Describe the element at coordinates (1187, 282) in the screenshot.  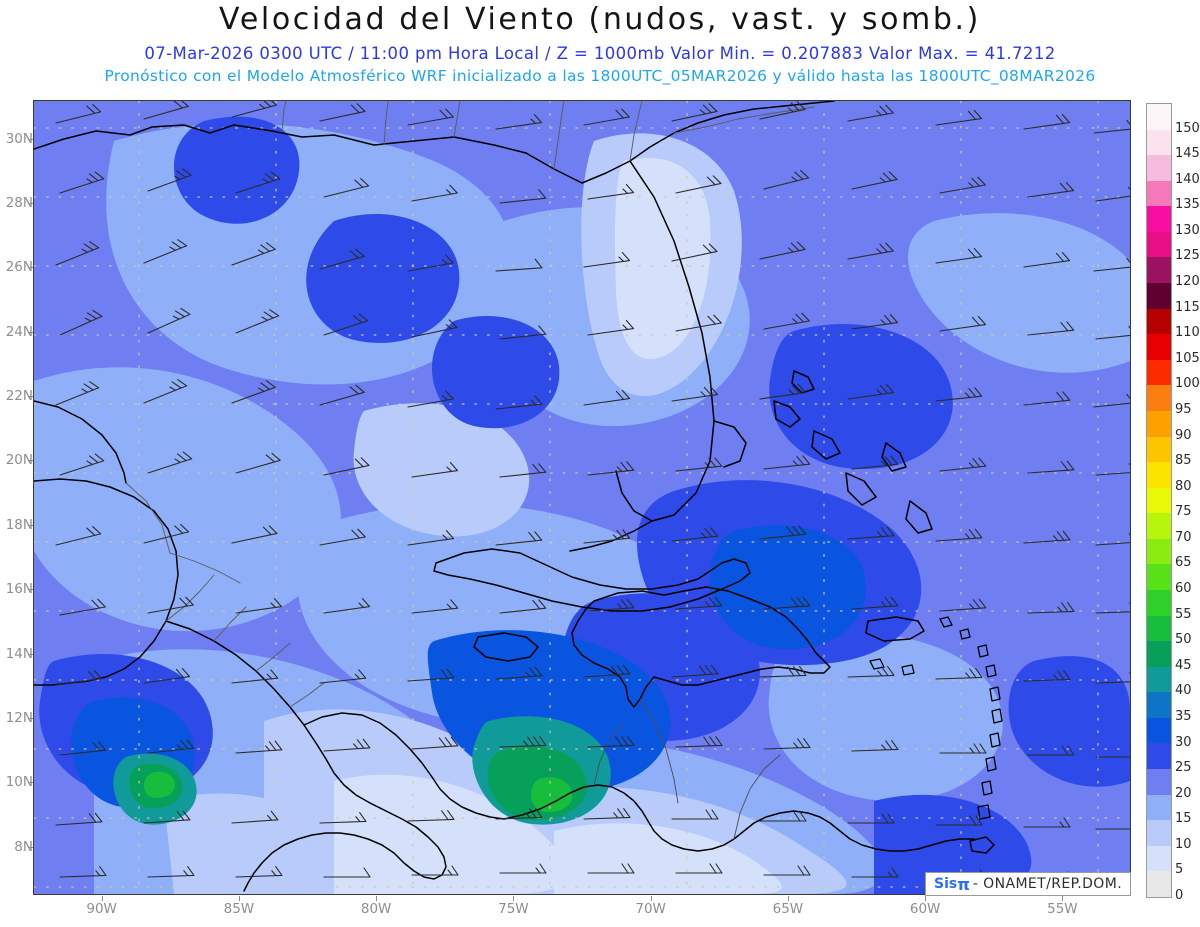
I see `colorbar-tick-label: 120` at that location.